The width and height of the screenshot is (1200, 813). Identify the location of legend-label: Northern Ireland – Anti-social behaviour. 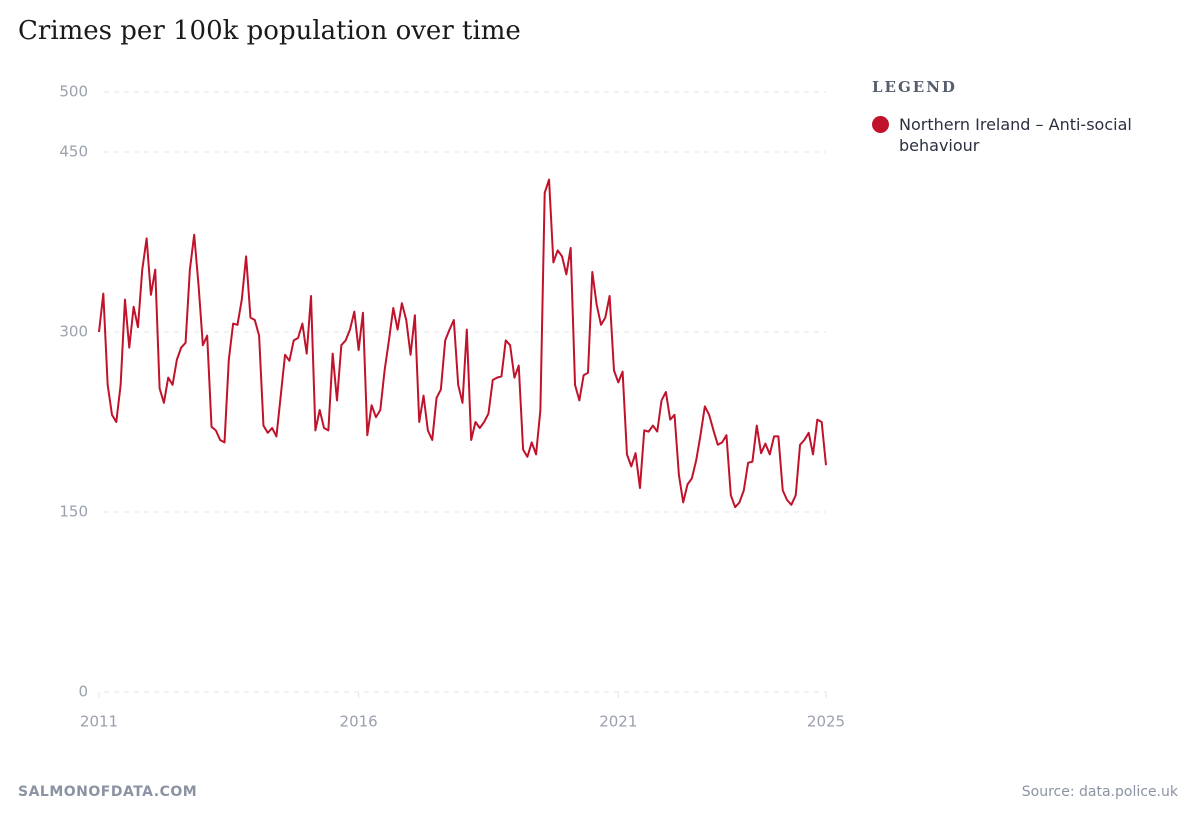
(1015, 135).